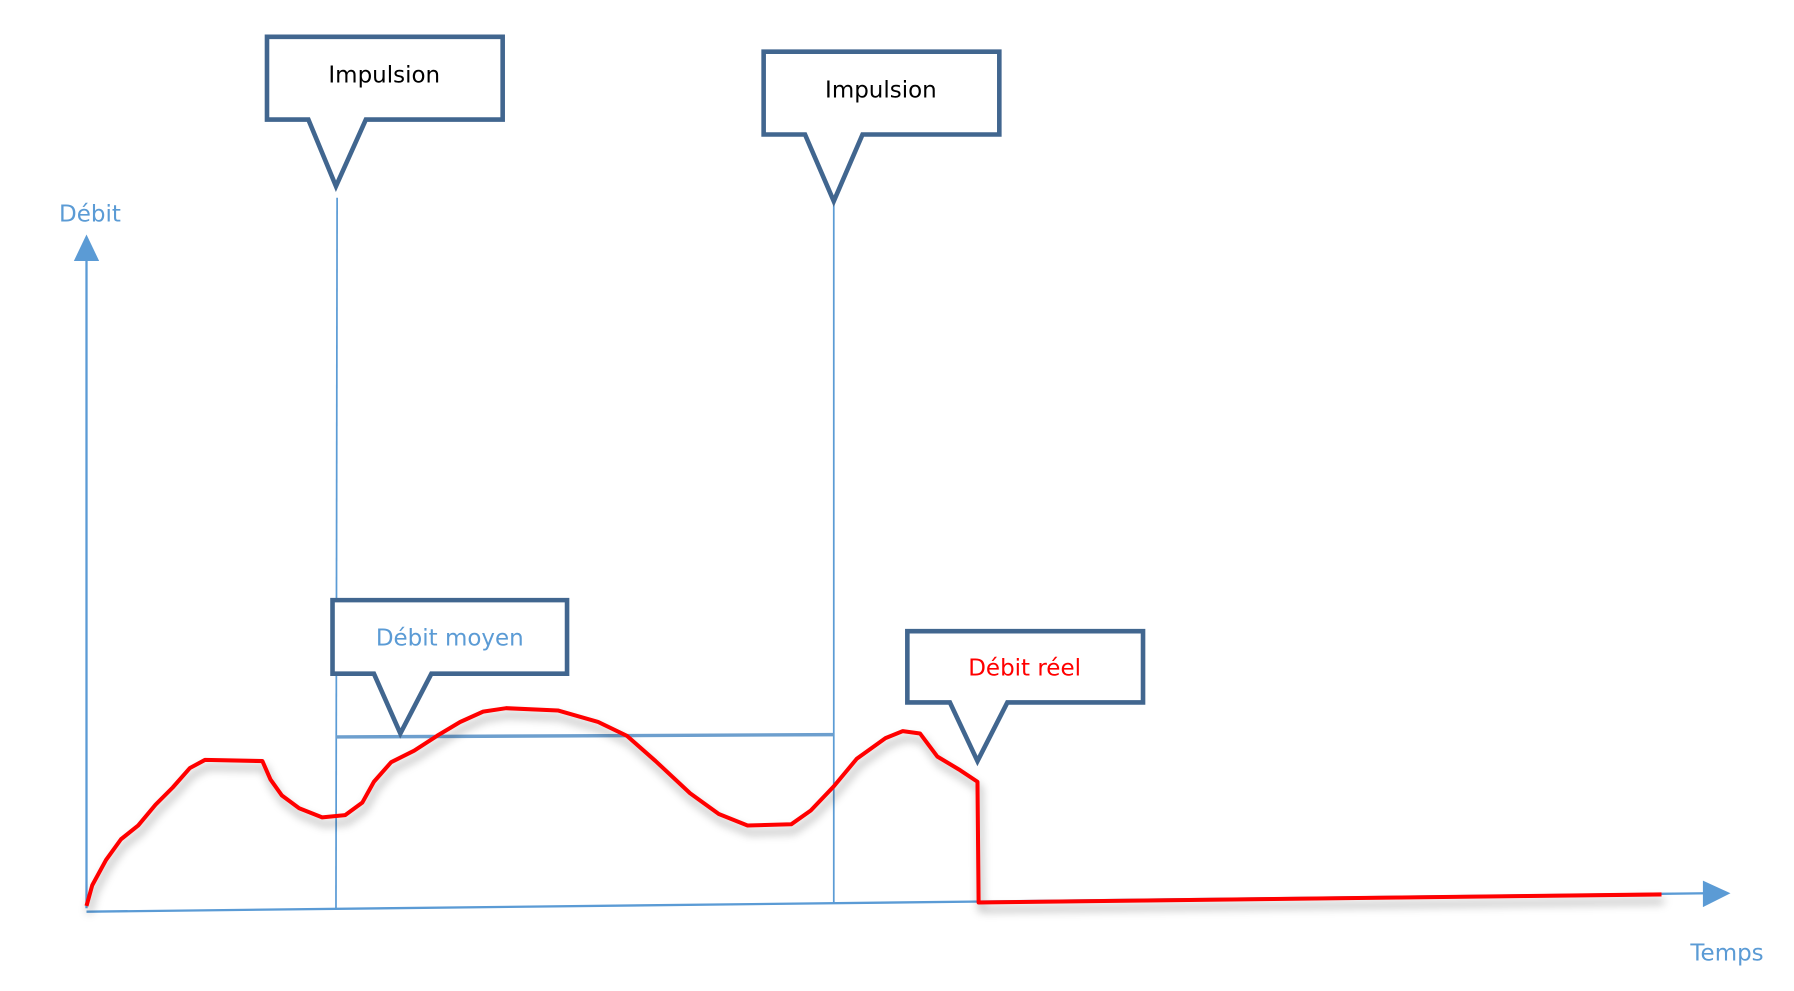 The height and width of the screenshot is (991, 1794). Describe the element at coordinates (450, 639) in the screenshot. I see `callout-label: Débit moyen` at that location.